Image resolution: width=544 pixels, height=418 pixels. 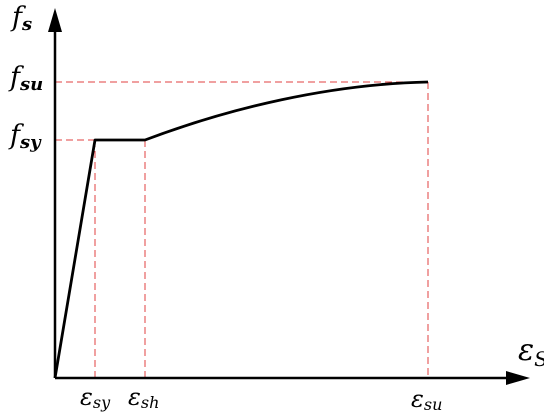 I want to click on y-axis-arrow-icon, so click(x=55, y=20).